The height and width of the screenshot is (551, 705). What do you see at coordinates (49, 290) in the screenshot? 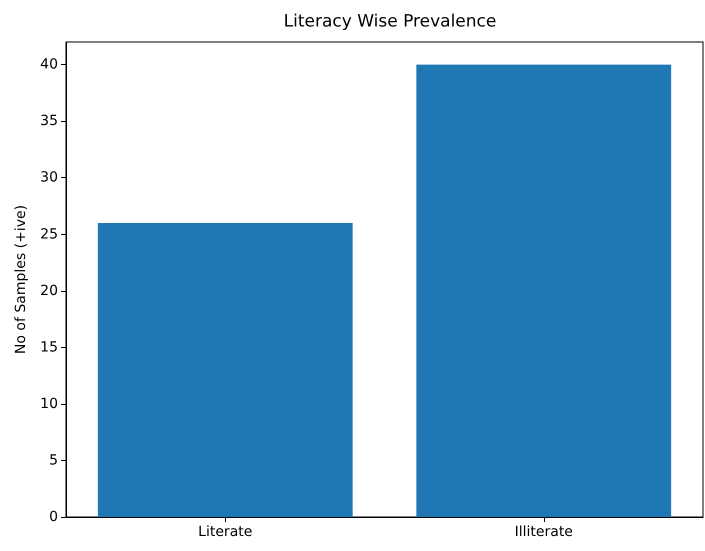
I see `y-tick-label: 20` at bounding box center [49, 290].